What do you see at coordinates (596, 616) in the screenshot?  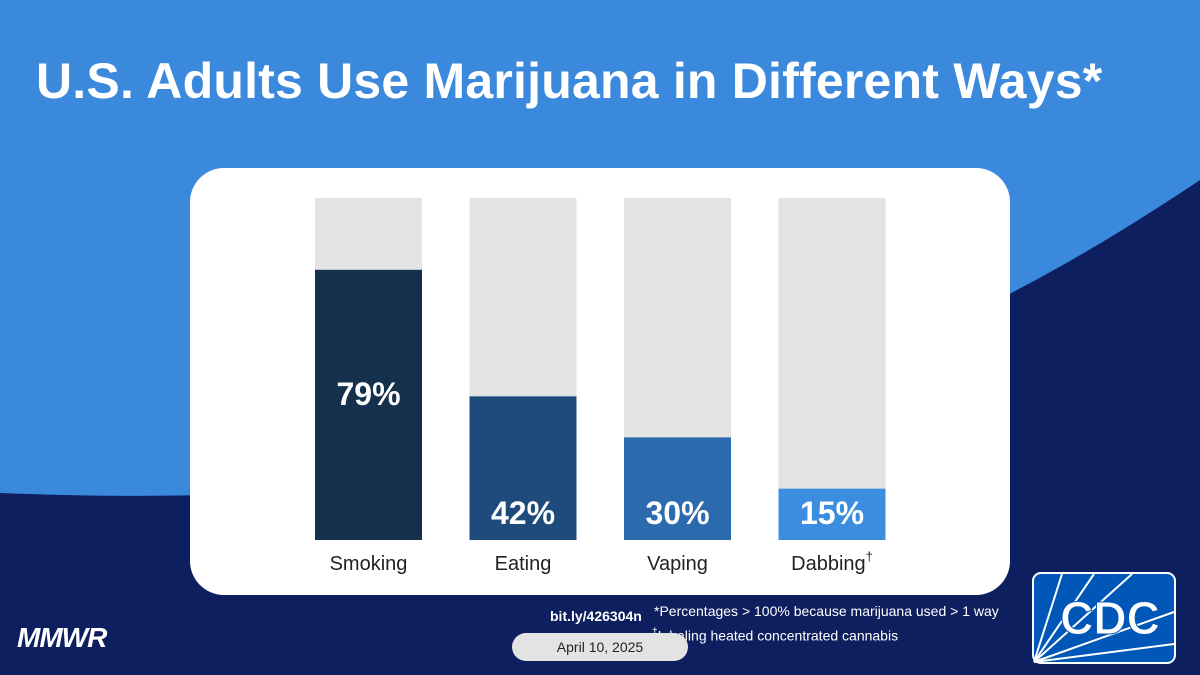 I see `source-link: bit.ly/426304n` at bounding box center [596, 616].